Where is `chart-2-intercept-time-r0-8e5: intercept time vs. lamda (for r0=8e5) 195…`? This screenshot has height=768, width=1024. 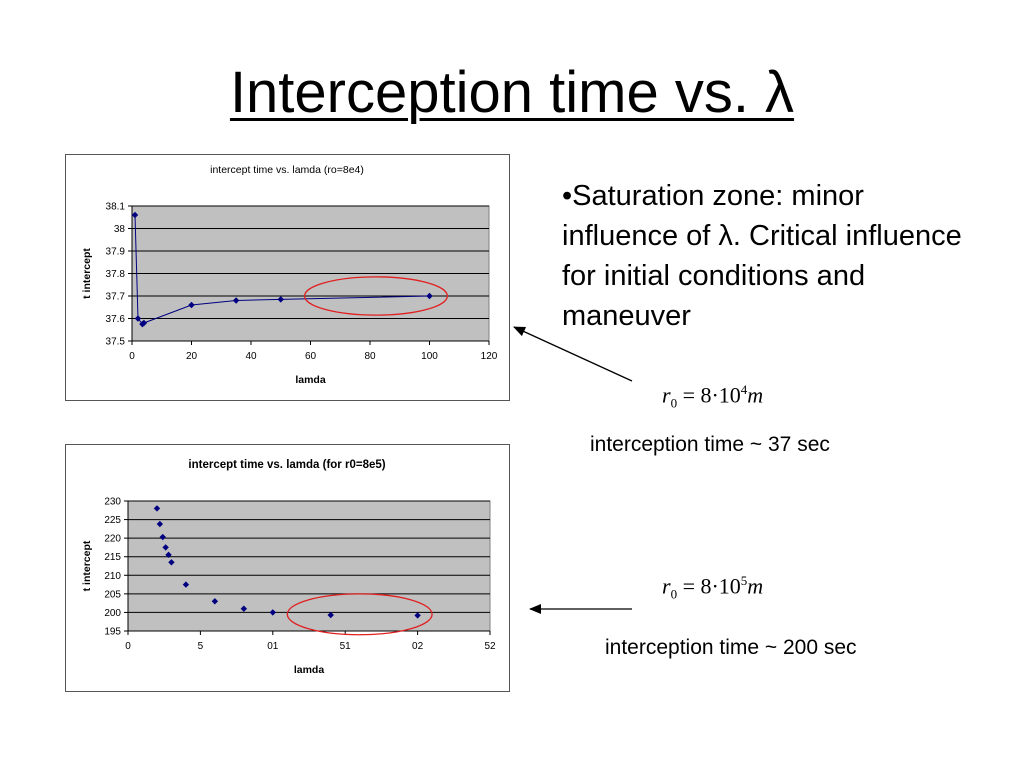 chart-2-intercept-time-r0-8e5: intercept time vs. lamda (for r0=8e5) 195… is located at coordinates (287, 568).